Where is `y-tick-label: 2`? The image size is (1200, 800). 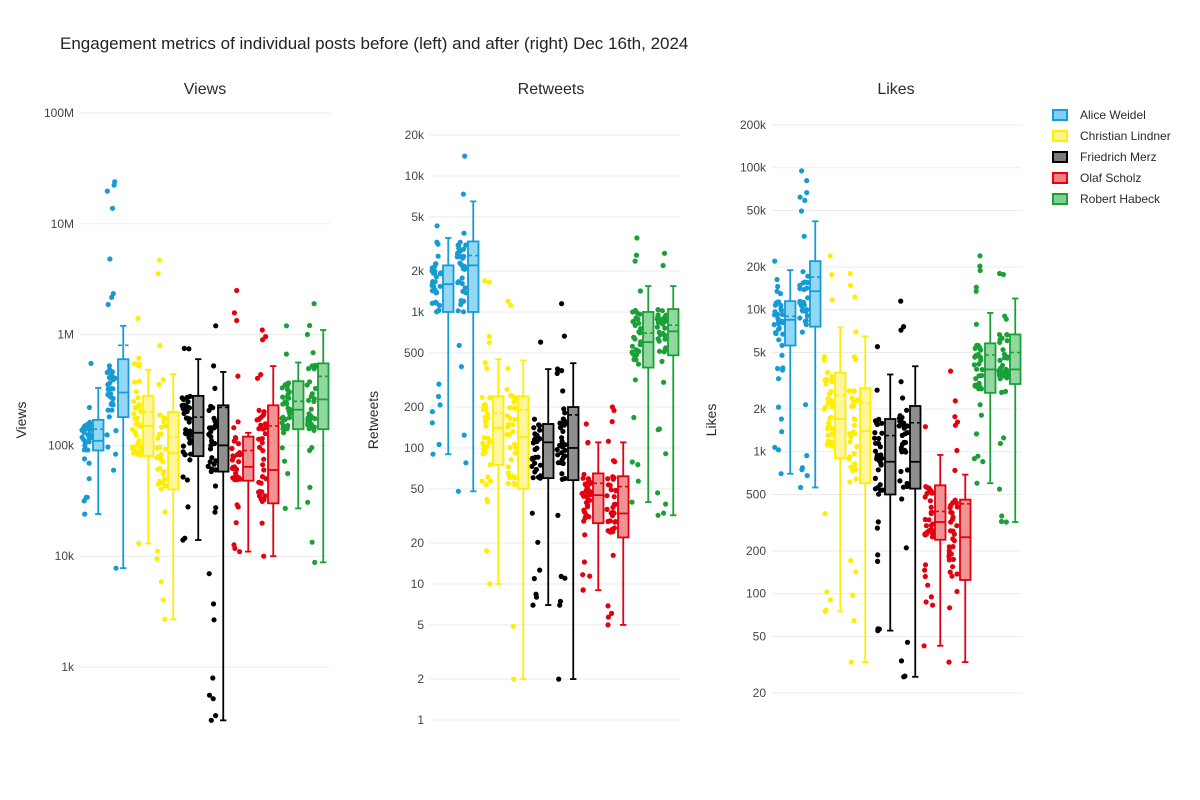 y-tick-label: 2 is located at coordinates (420, 679).